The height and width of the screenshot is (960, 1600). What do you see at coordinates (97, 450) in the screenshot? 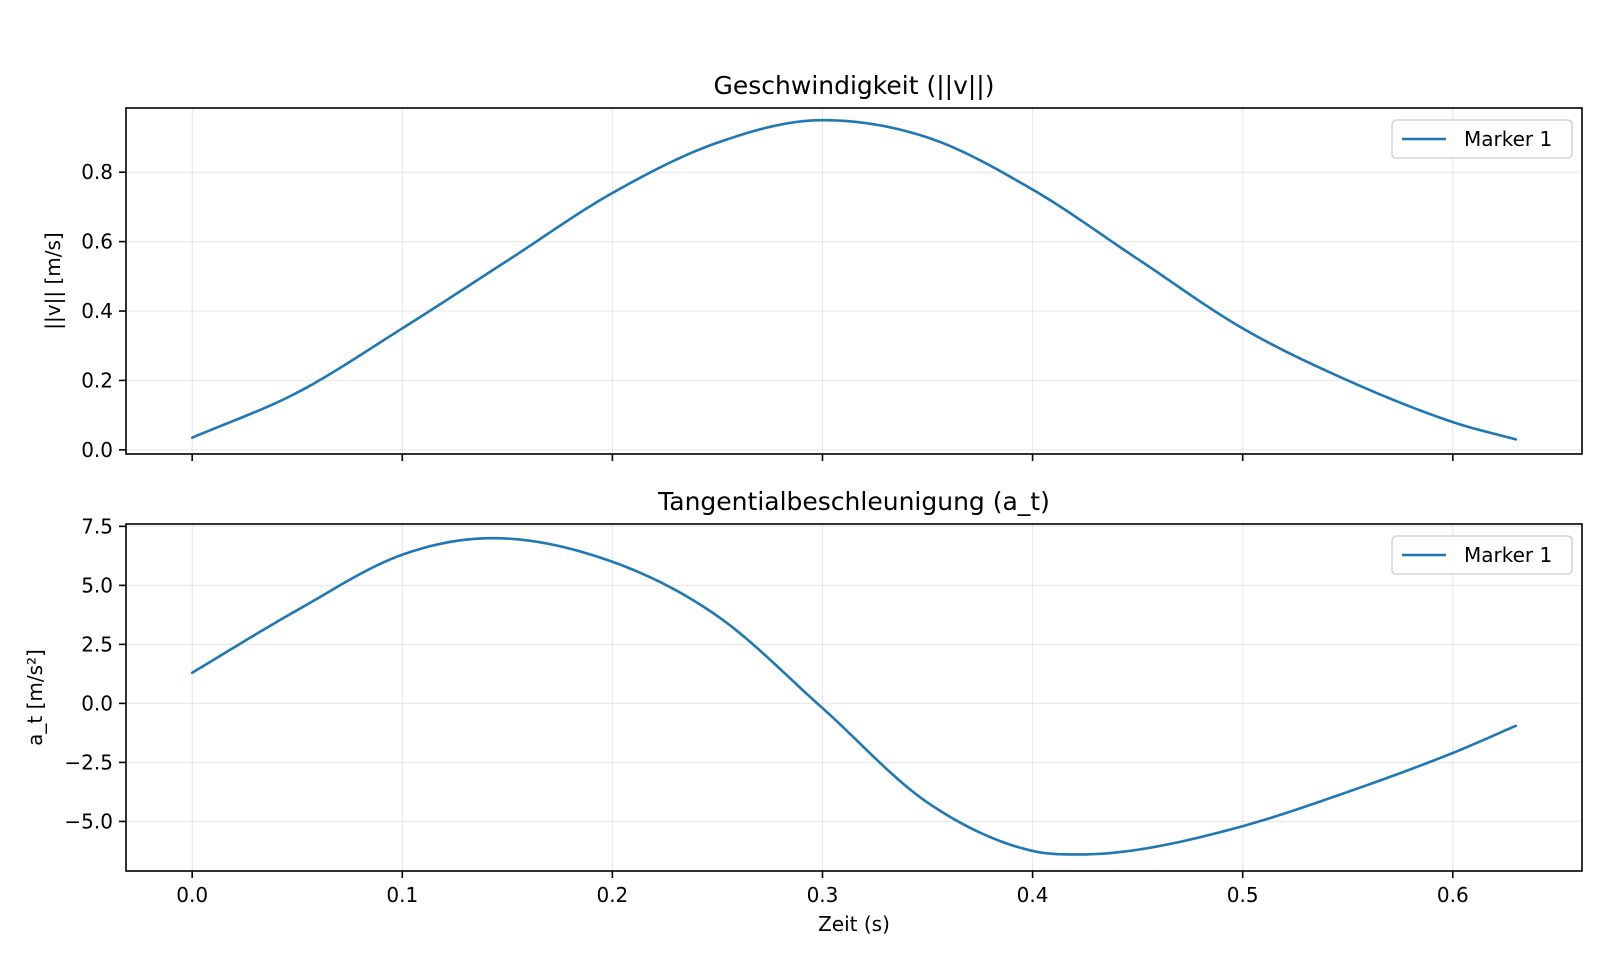
I see `velocity-y-tick-label: 0.0` at bounding box center [97, 450].